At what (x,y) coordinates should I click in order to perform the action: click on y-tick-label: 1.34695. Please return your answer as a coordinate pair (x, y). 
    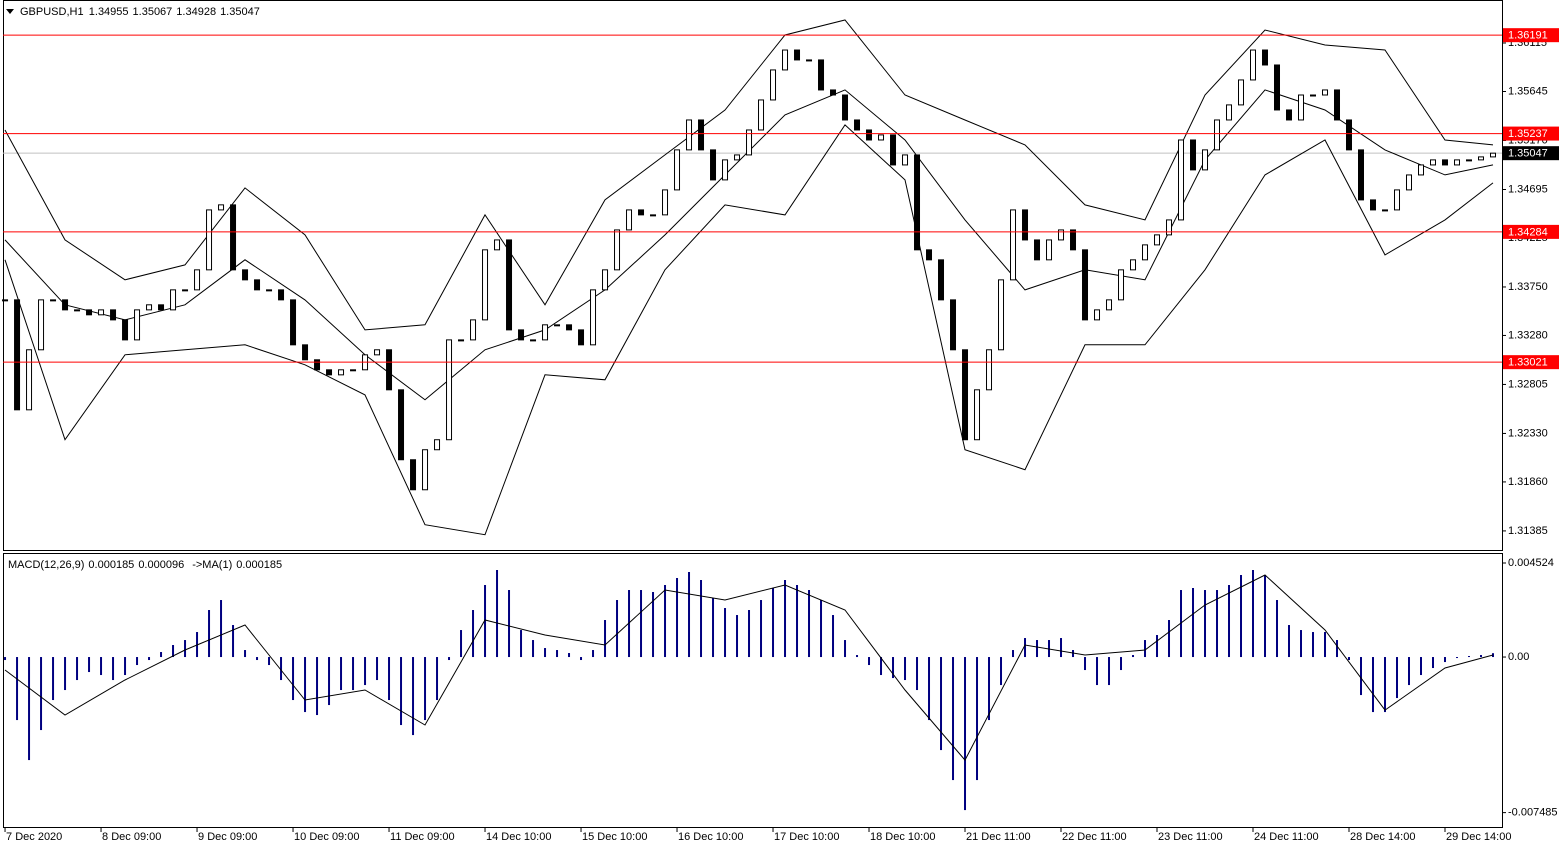
    Looking at the image, I should click on (1528, 189).